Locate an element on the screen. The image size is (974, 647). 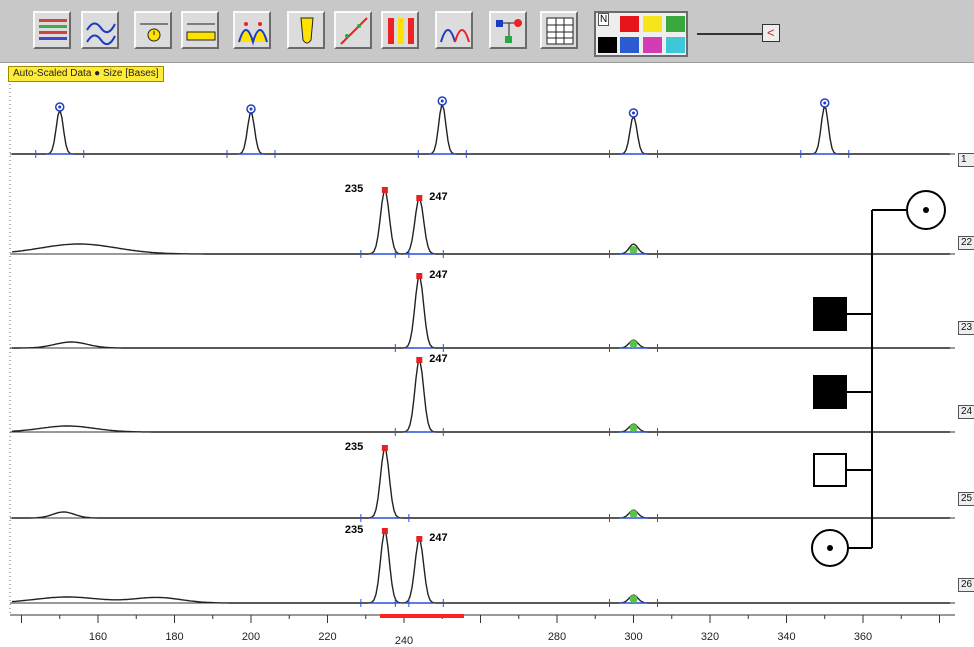
scatter-plot-button is located at coordinates (353, 30).